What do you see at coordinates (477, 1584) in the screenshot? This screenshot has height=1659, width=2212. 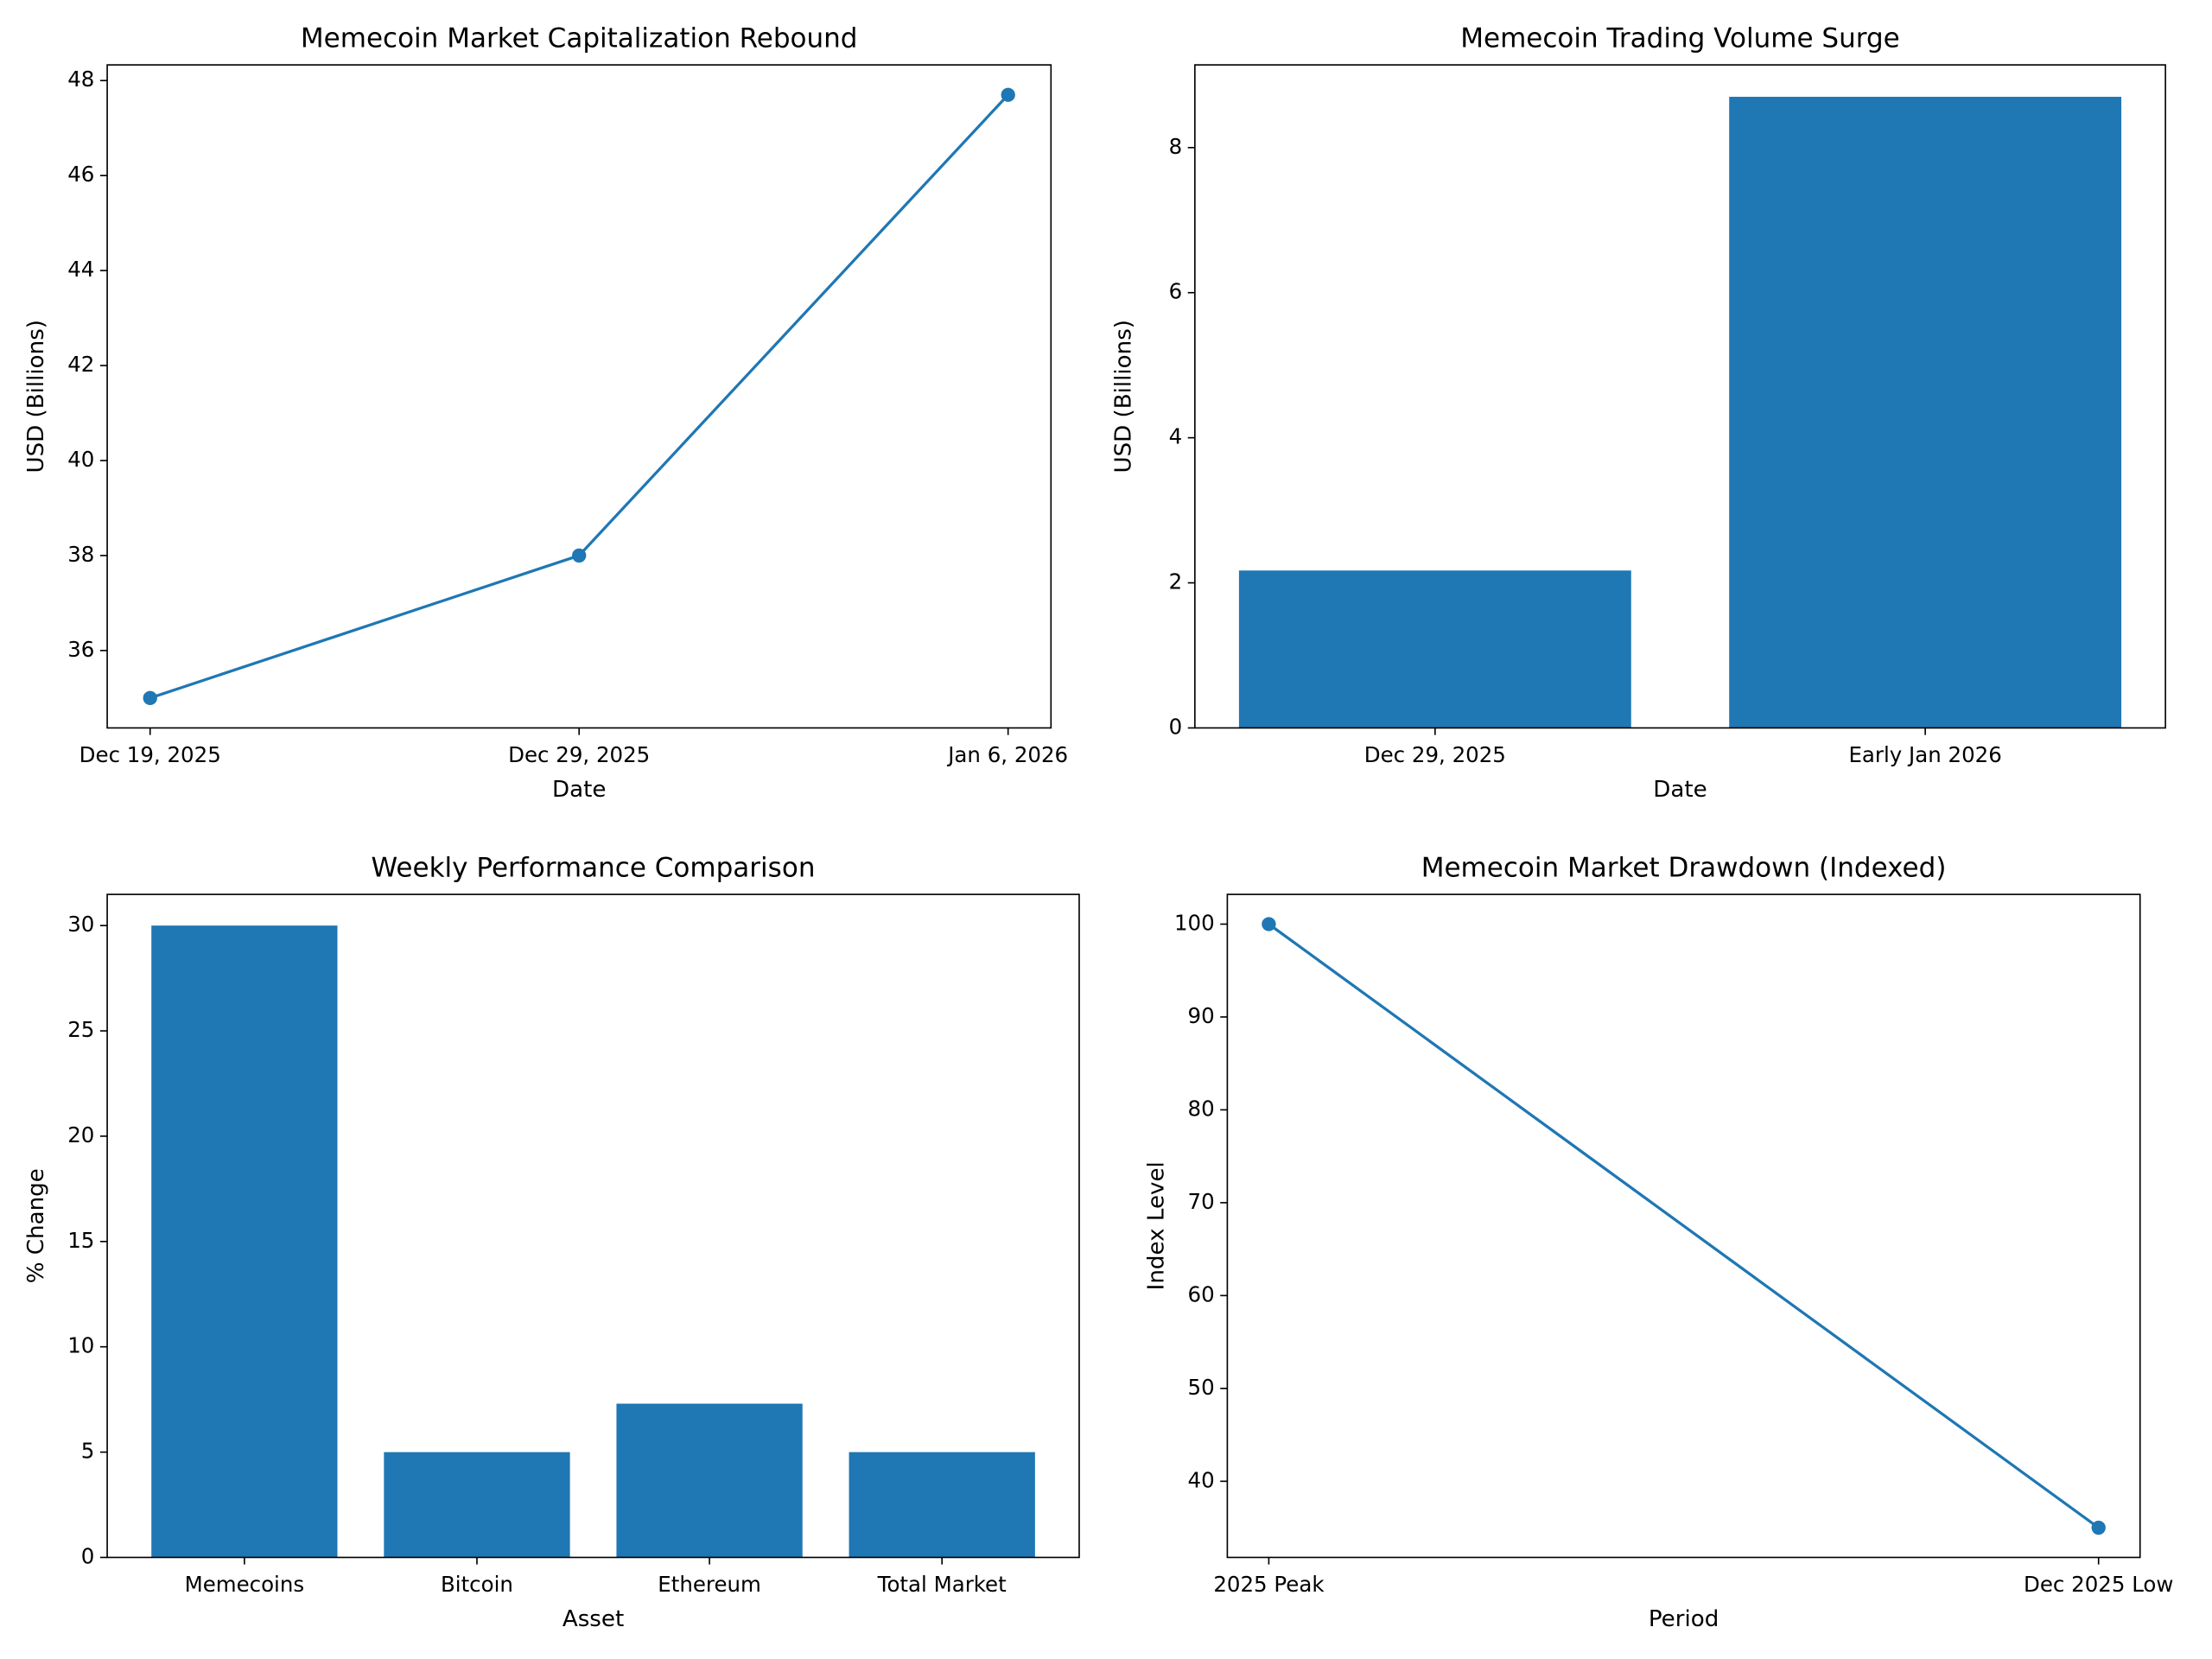 I see `x-tick-label: Bitcoin` at bounding box center [477, 1584].